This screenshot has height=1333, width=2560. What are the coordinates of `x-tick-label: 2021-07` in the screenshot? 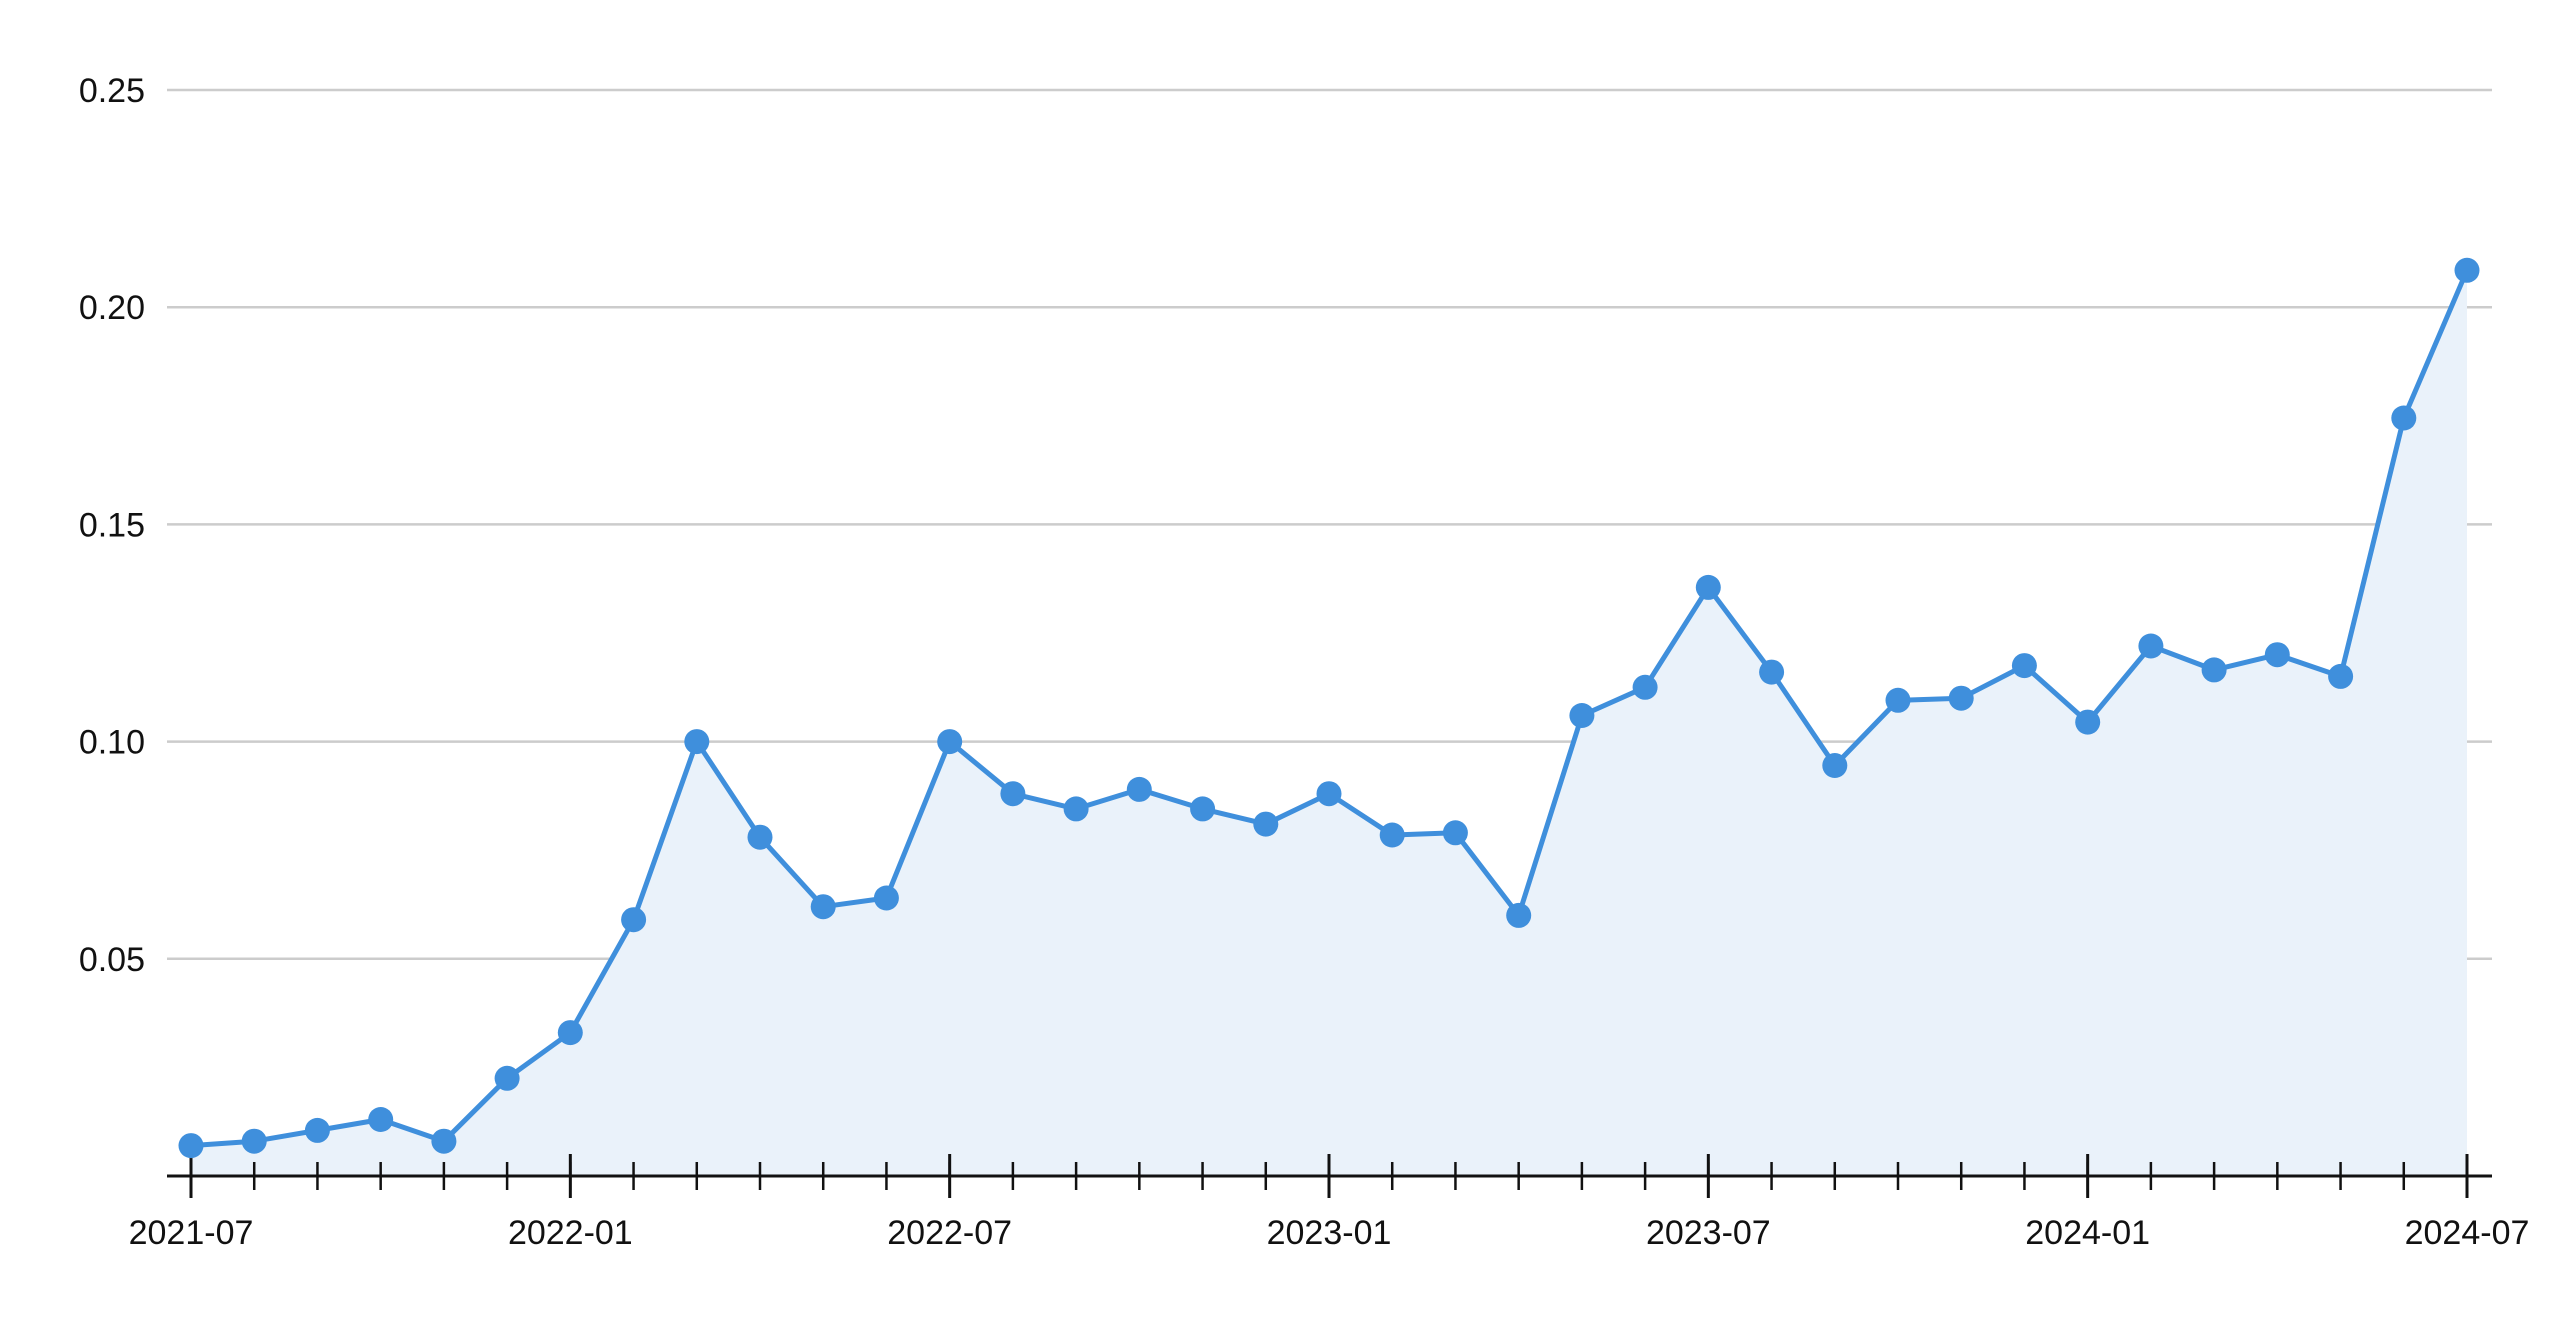 It's located at (191, 1233).